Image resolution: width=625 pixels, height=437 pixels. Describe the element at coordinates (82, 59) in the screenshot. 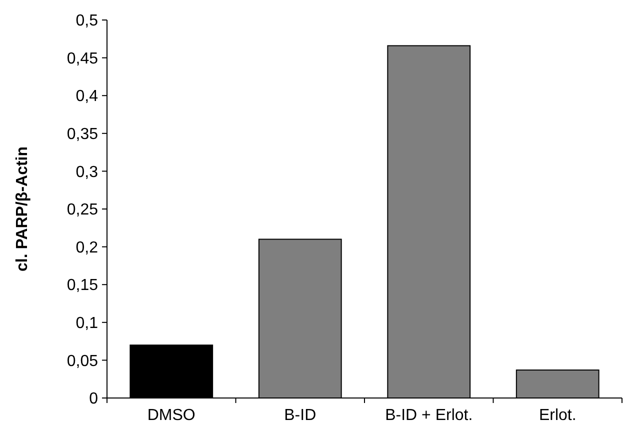

I see `y-tick-label: 0,45` at that location.